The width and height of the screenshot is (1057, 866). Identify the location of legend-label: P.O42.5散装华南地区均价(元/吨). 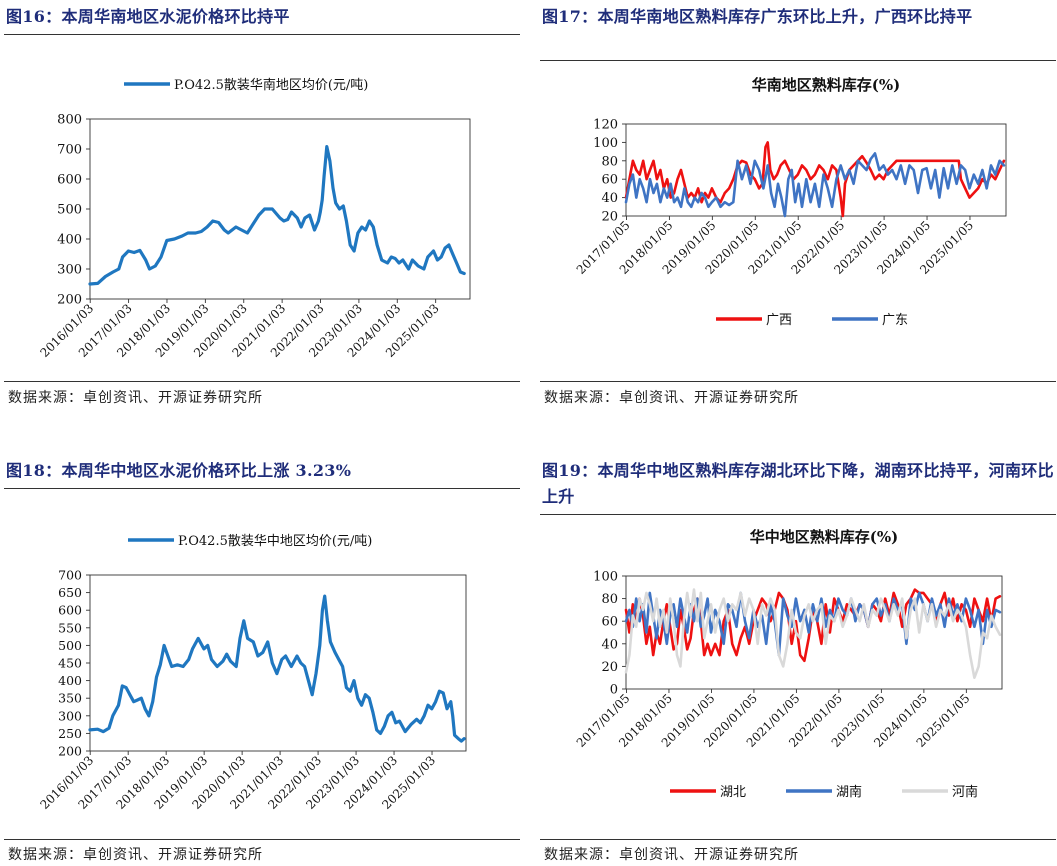
(271, 85).